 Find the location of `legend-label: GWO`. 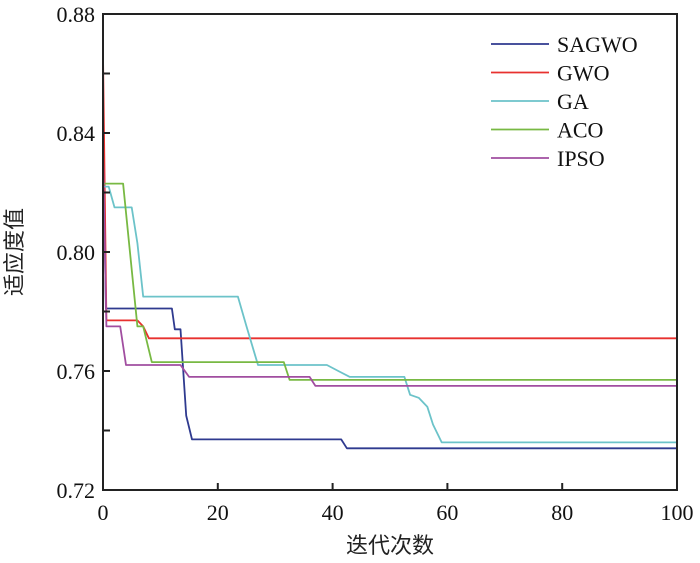

legend-label: GWO is located at coordinates (583, 73).